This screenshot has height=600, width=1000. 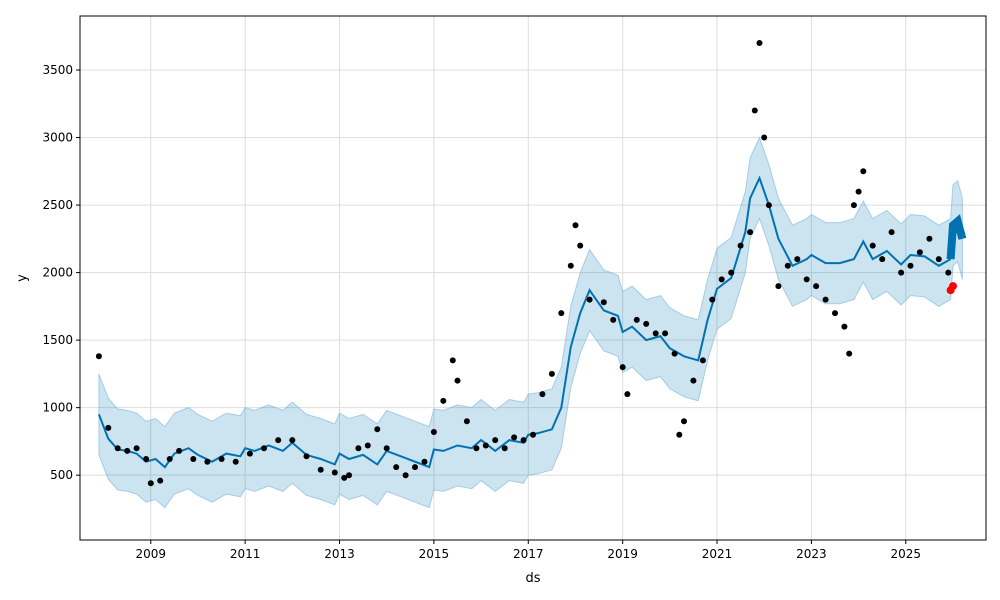 What do you see at coordinates (339, 554) in the screenshot?
I see `x-tick-label: 2013` at bounding box center [339, 554].